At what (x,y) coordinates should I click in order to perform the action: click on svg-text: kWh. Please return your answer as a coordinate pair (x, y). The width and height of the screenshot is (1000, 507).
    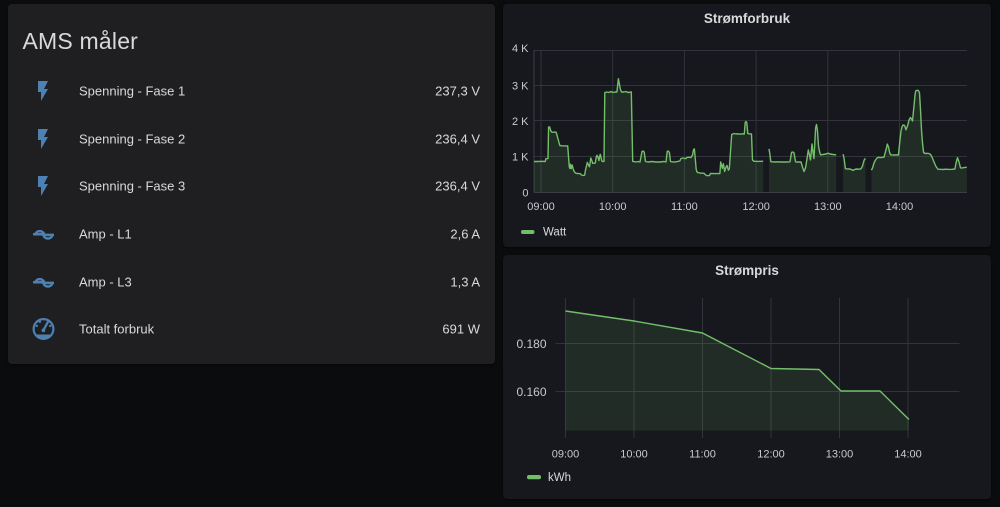
    Looking at the image, I should click on (559, 478).